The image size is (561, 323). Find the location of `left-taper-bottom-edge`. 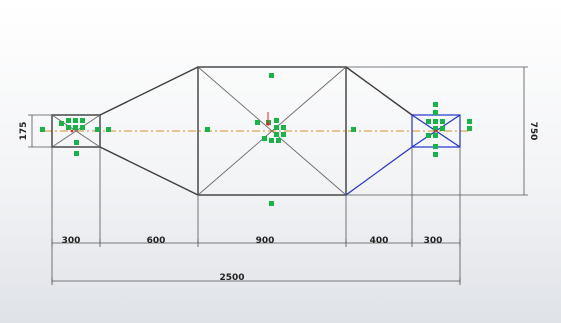

left-taper-bottom-edge is located at coordinates (149, 171).